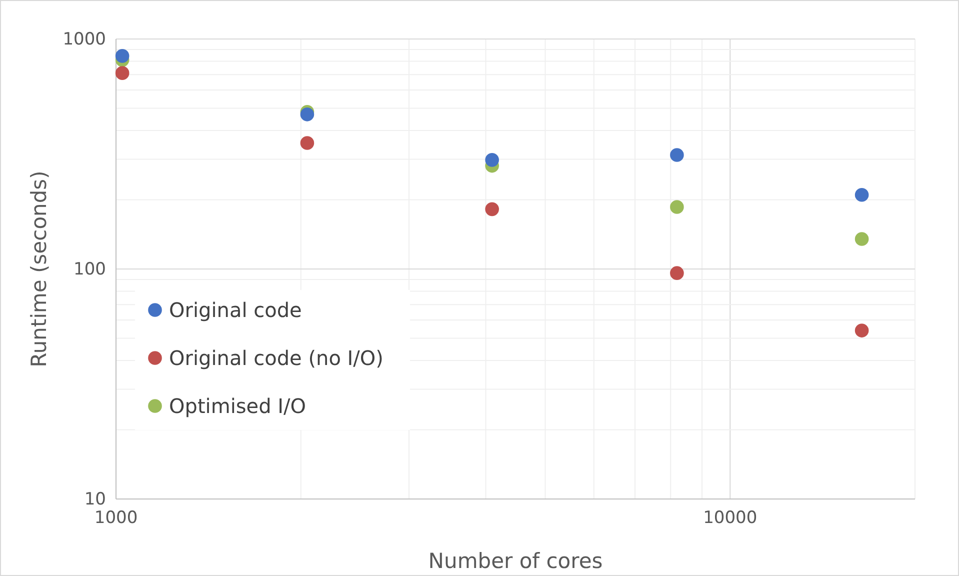 This screenshot has width=959, height=576. I want to click on x-tick-label: 10000, so click(730, 518).